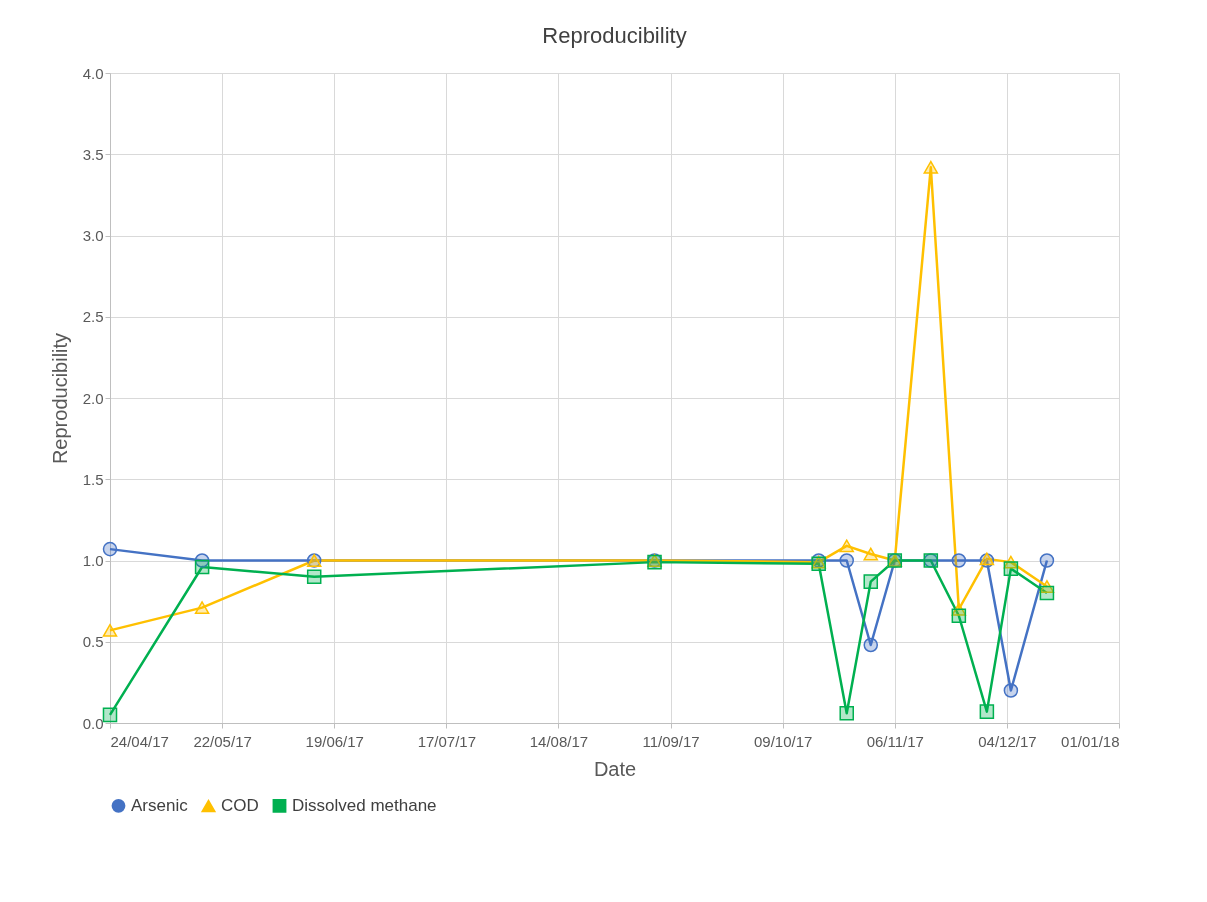 Image resolution: width=1207 pixels, height=902 pixels. Describe the element at coordinates (240, 806) in the screenshot. I see `legend-label: COD` at that location.